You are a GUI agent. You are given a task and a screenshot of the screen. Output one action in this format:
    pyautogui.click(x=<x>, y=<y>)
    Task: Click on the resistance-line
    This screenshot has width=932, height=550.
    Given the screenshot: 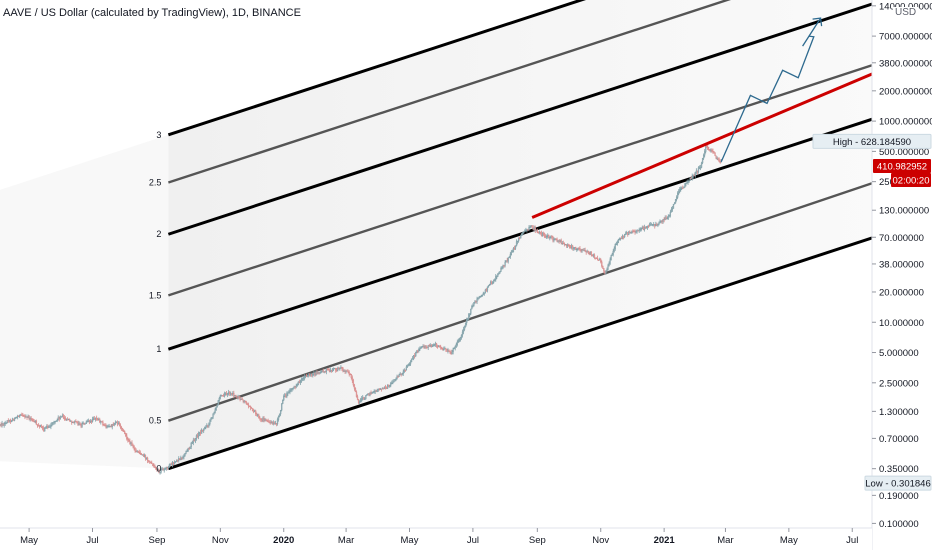 What is the action you would take?
    pyautogui.click(x=702, y=145)
    